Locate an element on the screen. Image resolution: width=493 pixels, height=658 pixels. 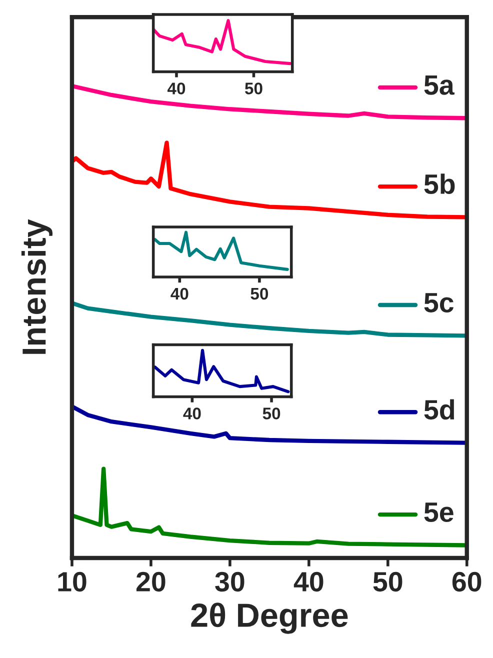
legend-label: 5d is located at coordinates (439, 409).